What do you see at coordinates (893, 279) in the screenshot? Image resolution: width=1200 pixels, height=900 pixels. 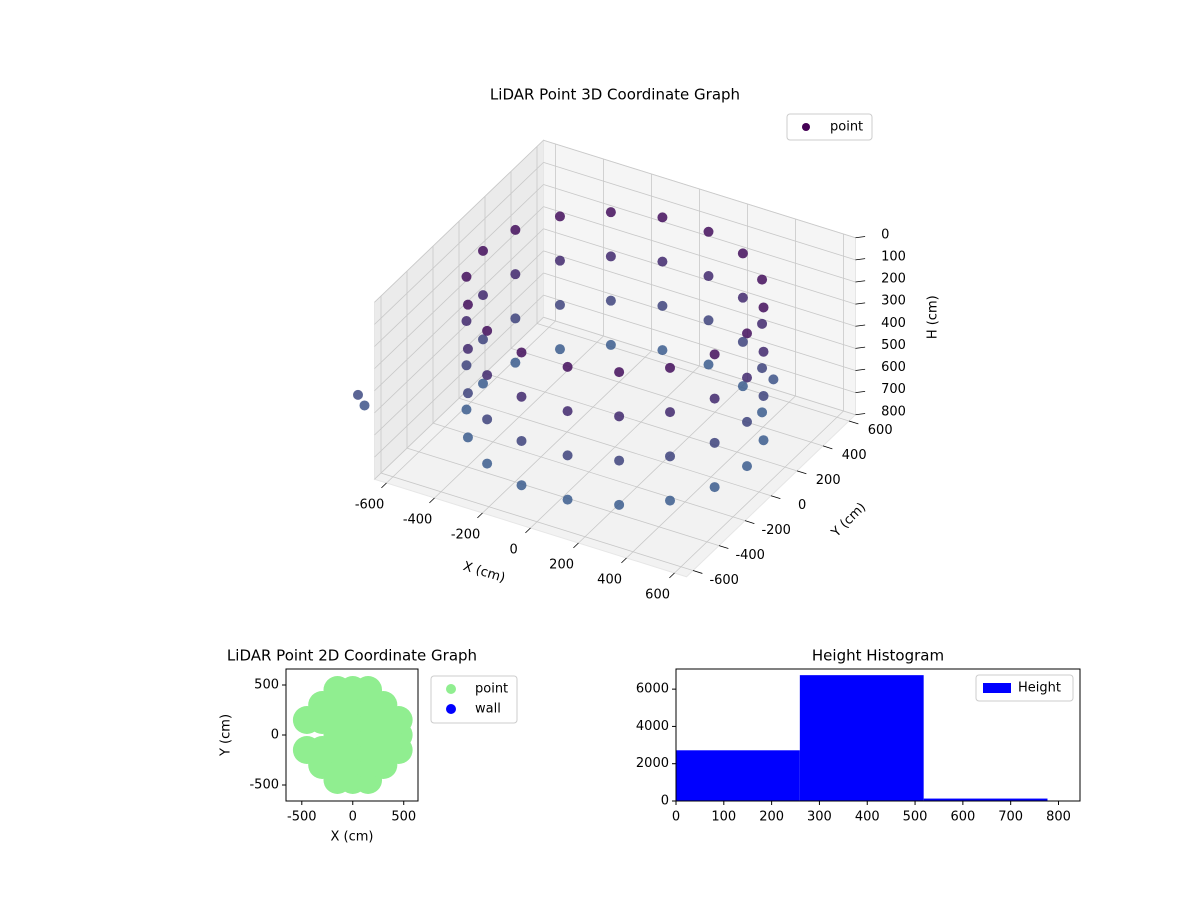 I see `z-tick-label: 200` at bounding box center [893, 279].